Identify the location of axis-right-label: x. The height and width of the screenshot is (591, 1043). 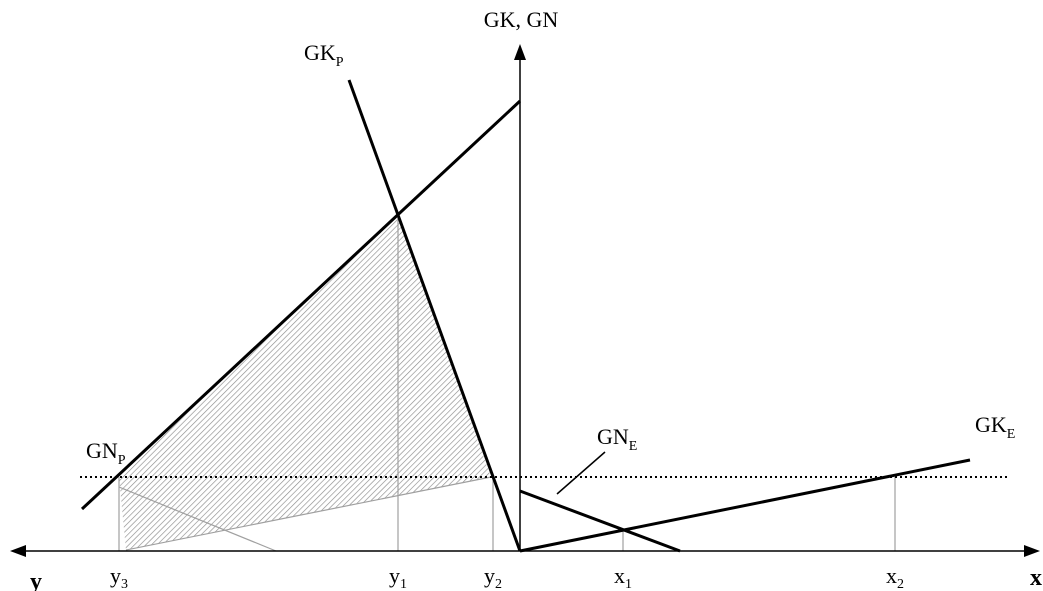
(1036, 578).